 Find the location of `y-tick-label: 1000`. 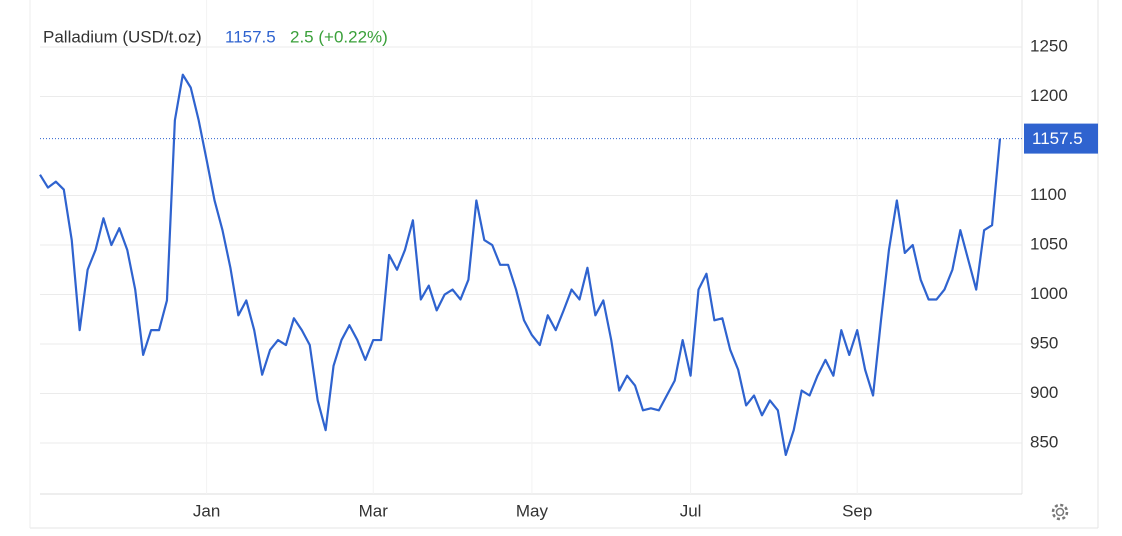

y-tick-label: 1000 is located at coordinates (1049, 293).